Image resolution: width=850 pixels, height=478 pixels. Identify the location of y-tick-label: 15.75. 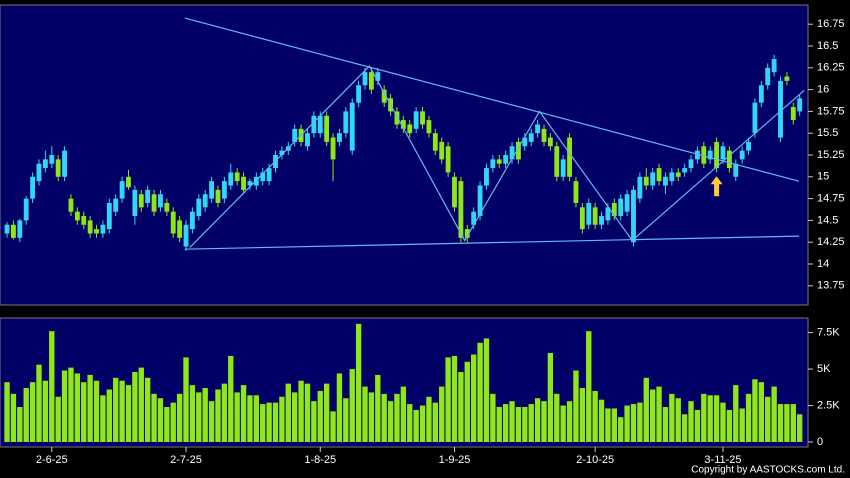
(831, 111).